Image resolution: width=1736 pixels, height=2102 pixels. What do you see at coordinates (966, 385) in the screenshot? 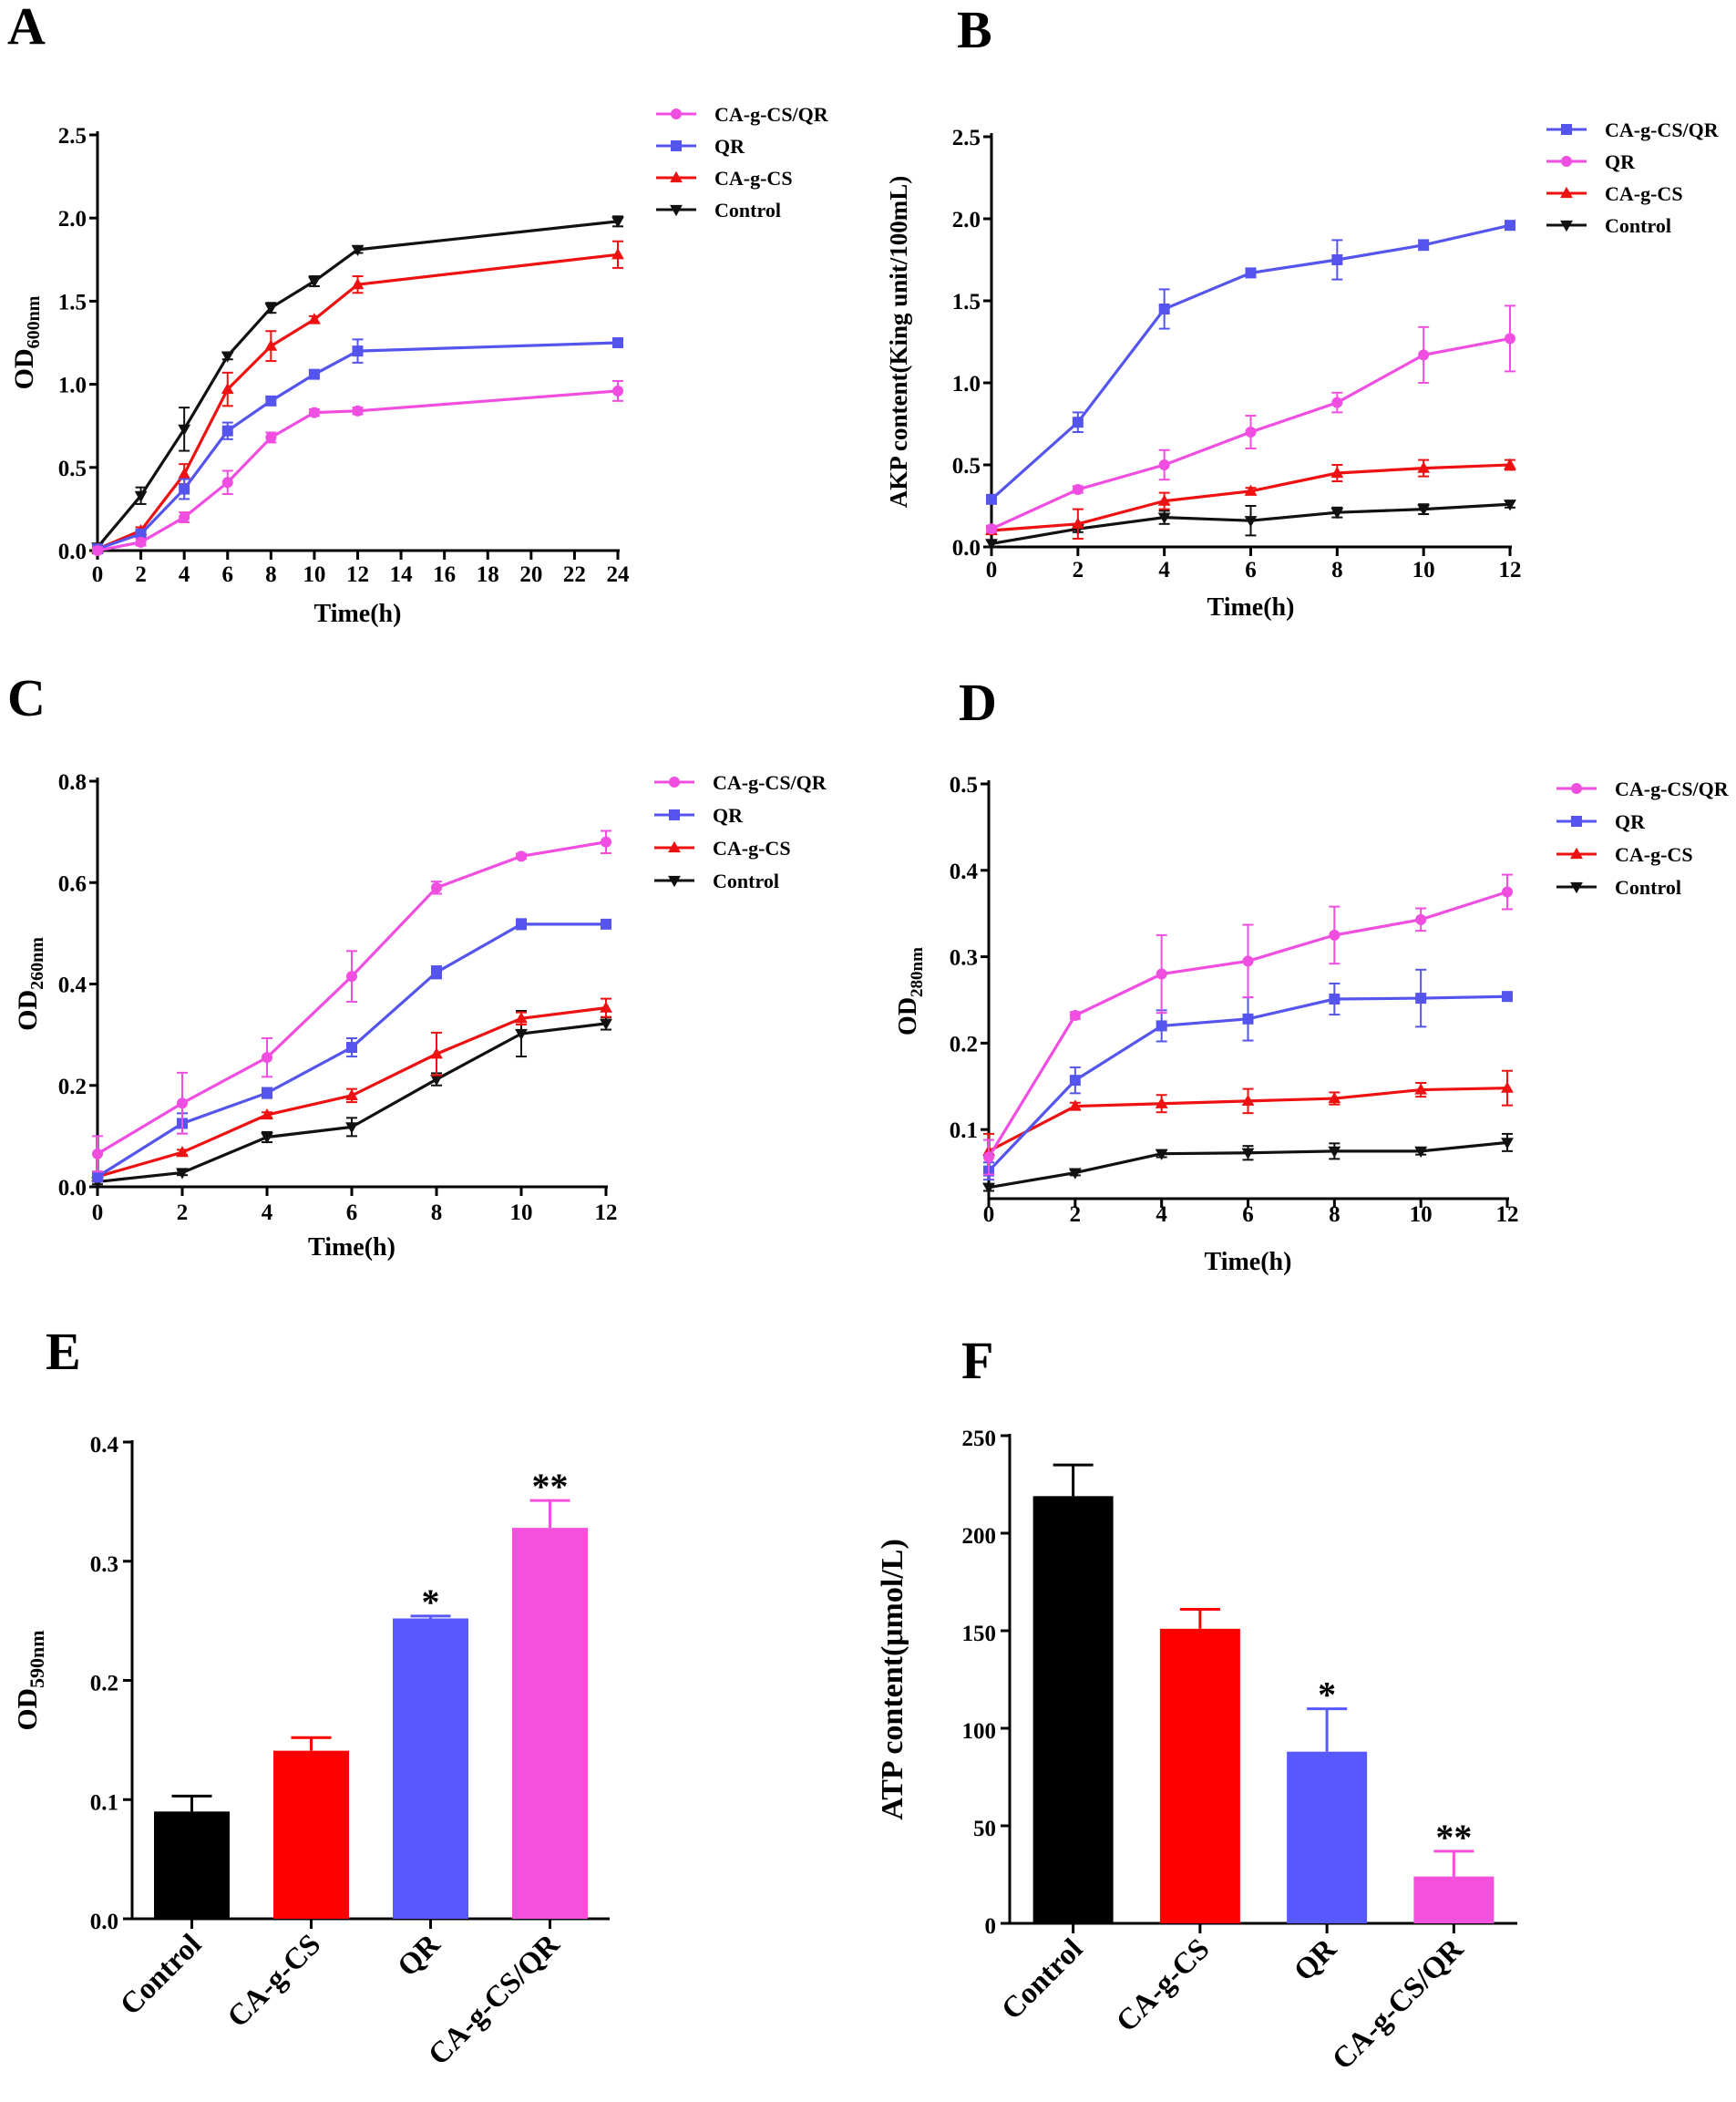
I see `y-tick-label: 1.0` at bounding box center [966, 385].